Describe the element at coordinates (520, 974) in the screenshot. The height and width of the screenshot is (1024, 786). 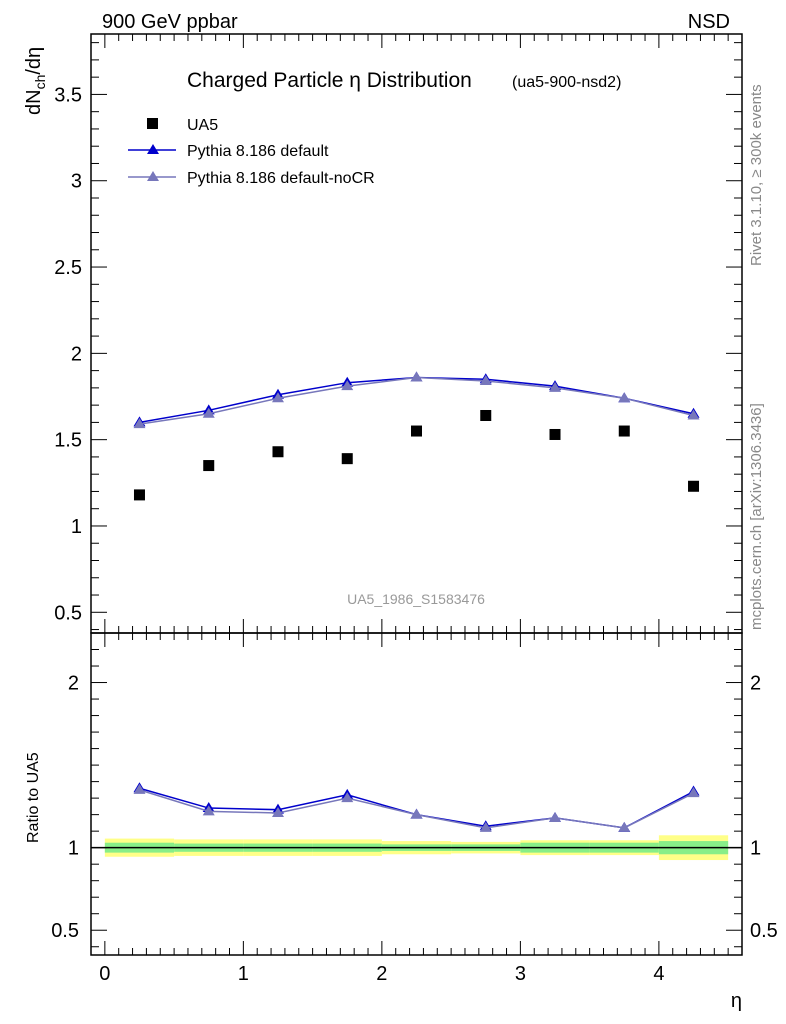
I see `x-tick-label: 3` at that location.